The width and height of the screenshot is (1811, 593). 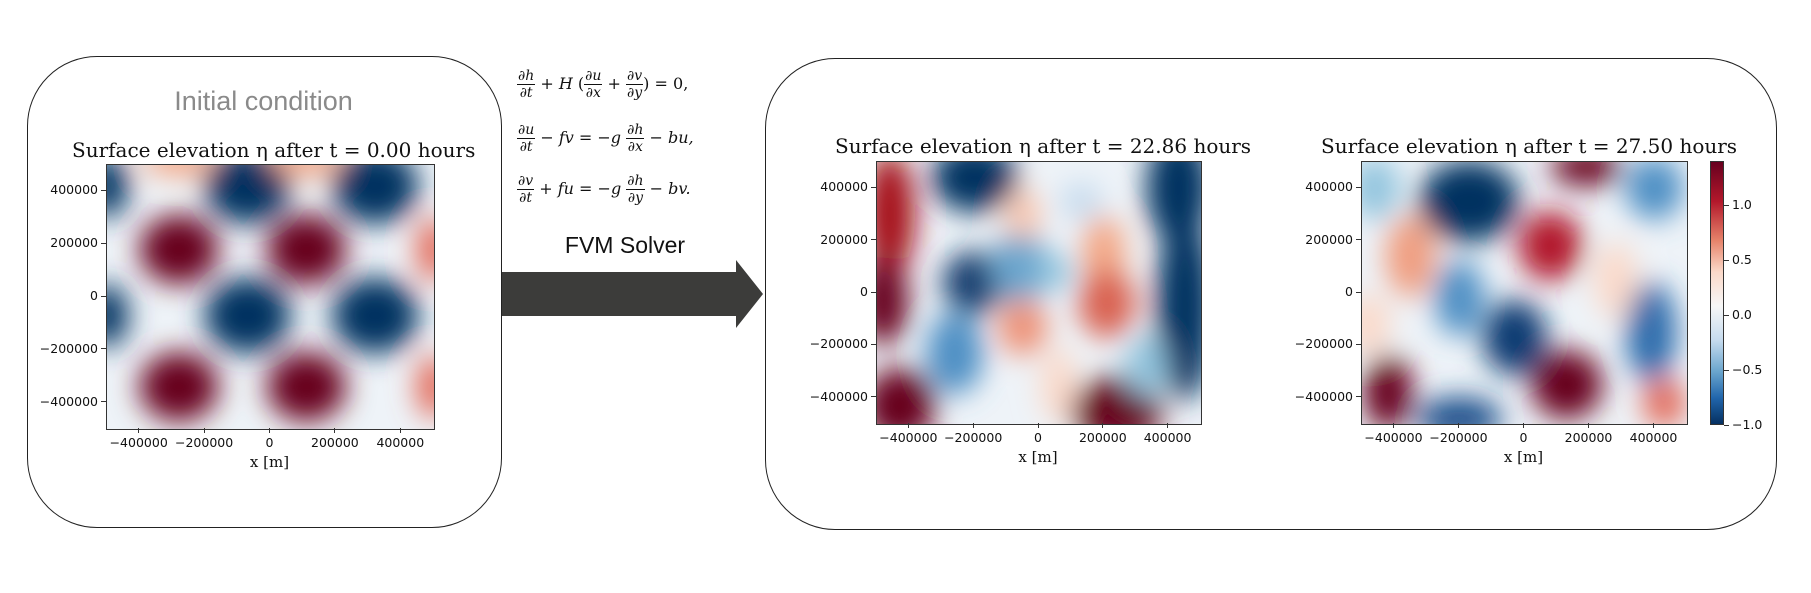 I want to click on solver-label: FVM Solver, so click(x=625, y=245).